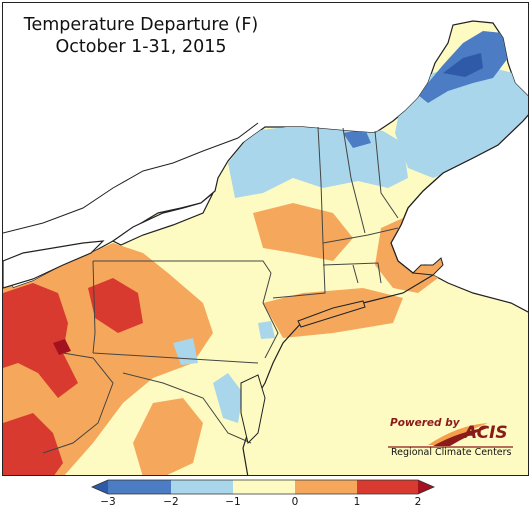 The height and width of the screenshot is (511, 531). I want to click on color-legend: −3 −2 −1 0 1 2, so click(265, 493).